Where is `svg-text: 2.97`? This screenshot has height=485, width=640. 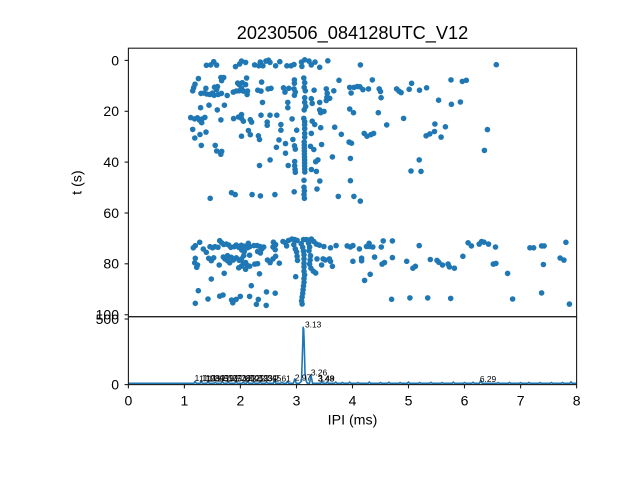 svg-text: 2.97 is located at coordinates (303, 378).